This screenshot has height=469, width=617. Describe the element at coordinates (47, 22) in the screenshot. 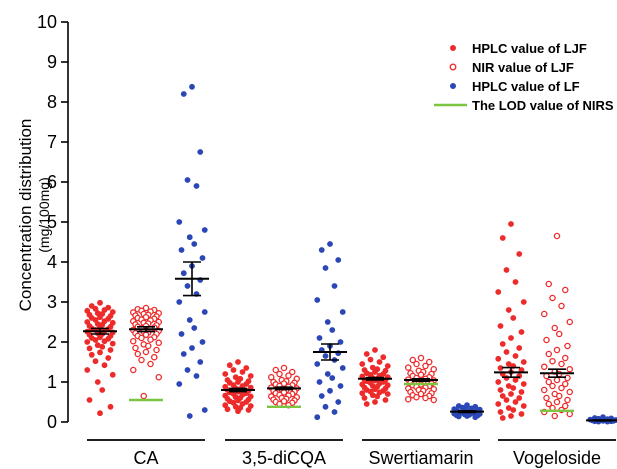

I see `y-tick-label: 10` at that location.